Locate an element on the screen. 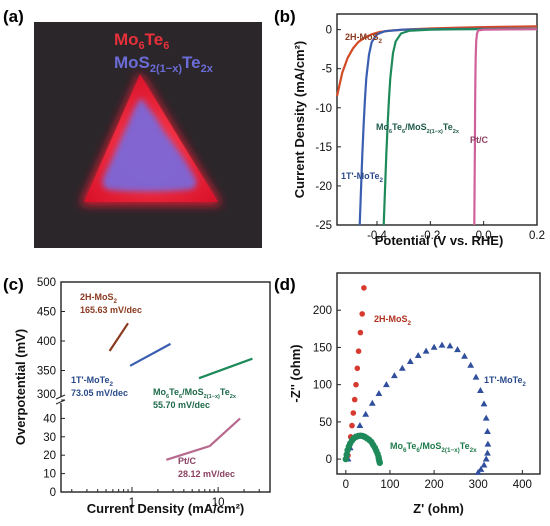 Image resolution: width=550 pixels, height=526 pixels. panel-d-xaxis-label: Z' (ohm) is located at coordinates (438, 508).